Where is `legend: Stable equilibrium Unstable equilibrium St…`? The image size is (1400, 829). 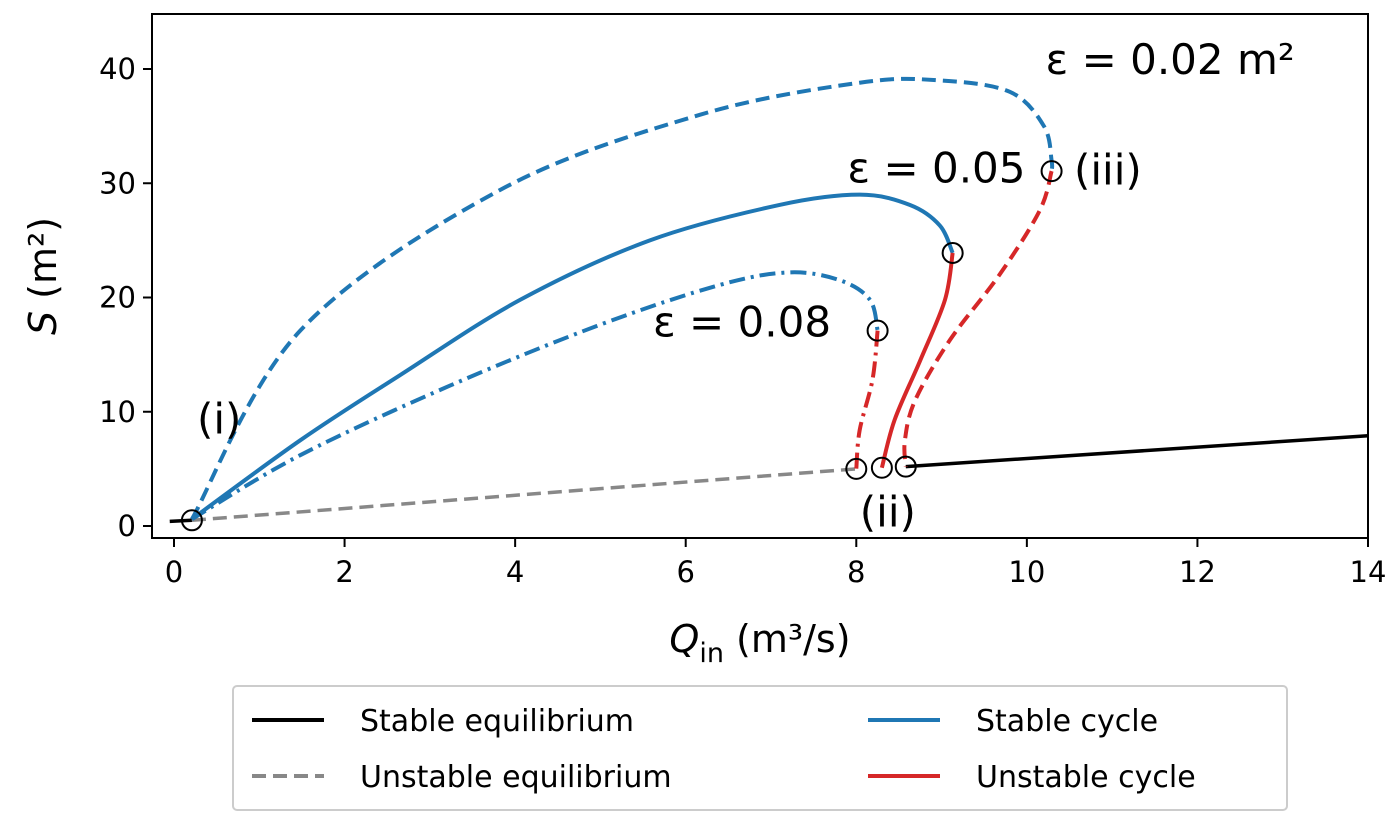
legend: Stable equilibrium Unstable equilibrium St… is located at coordinates (760, 748).